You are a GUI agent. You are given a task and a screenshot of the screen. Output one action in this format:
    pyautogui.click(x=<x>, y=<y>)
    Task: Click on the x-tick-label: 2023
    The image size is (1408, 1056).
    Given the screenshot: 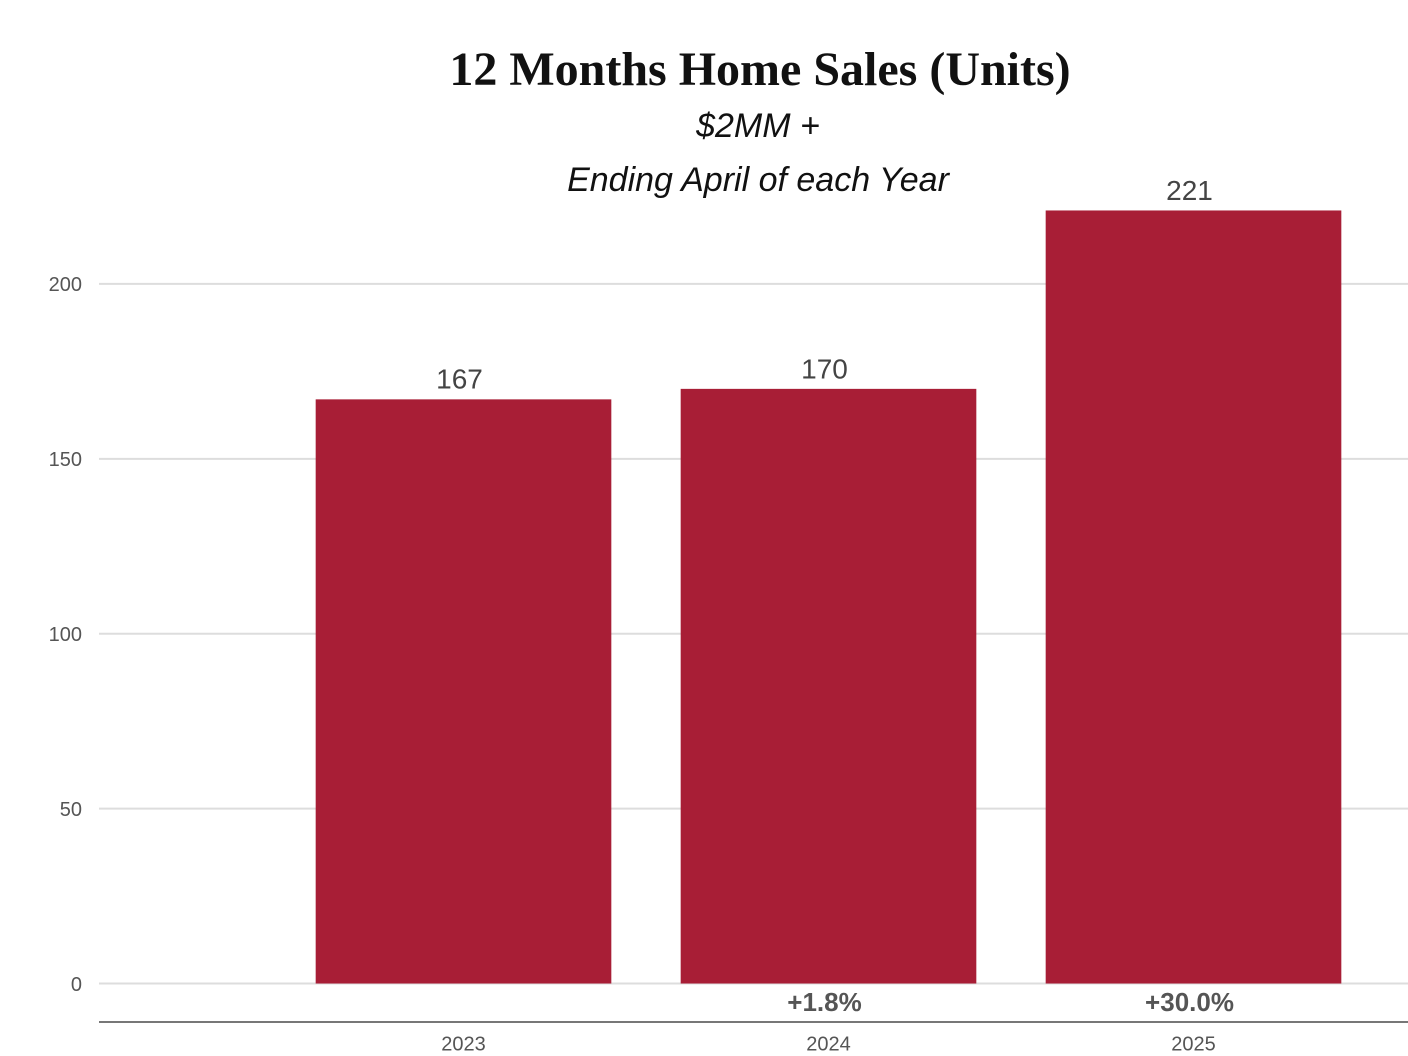 What is the action you would take?
    pyautogui.click(x=463, y=1044)
    